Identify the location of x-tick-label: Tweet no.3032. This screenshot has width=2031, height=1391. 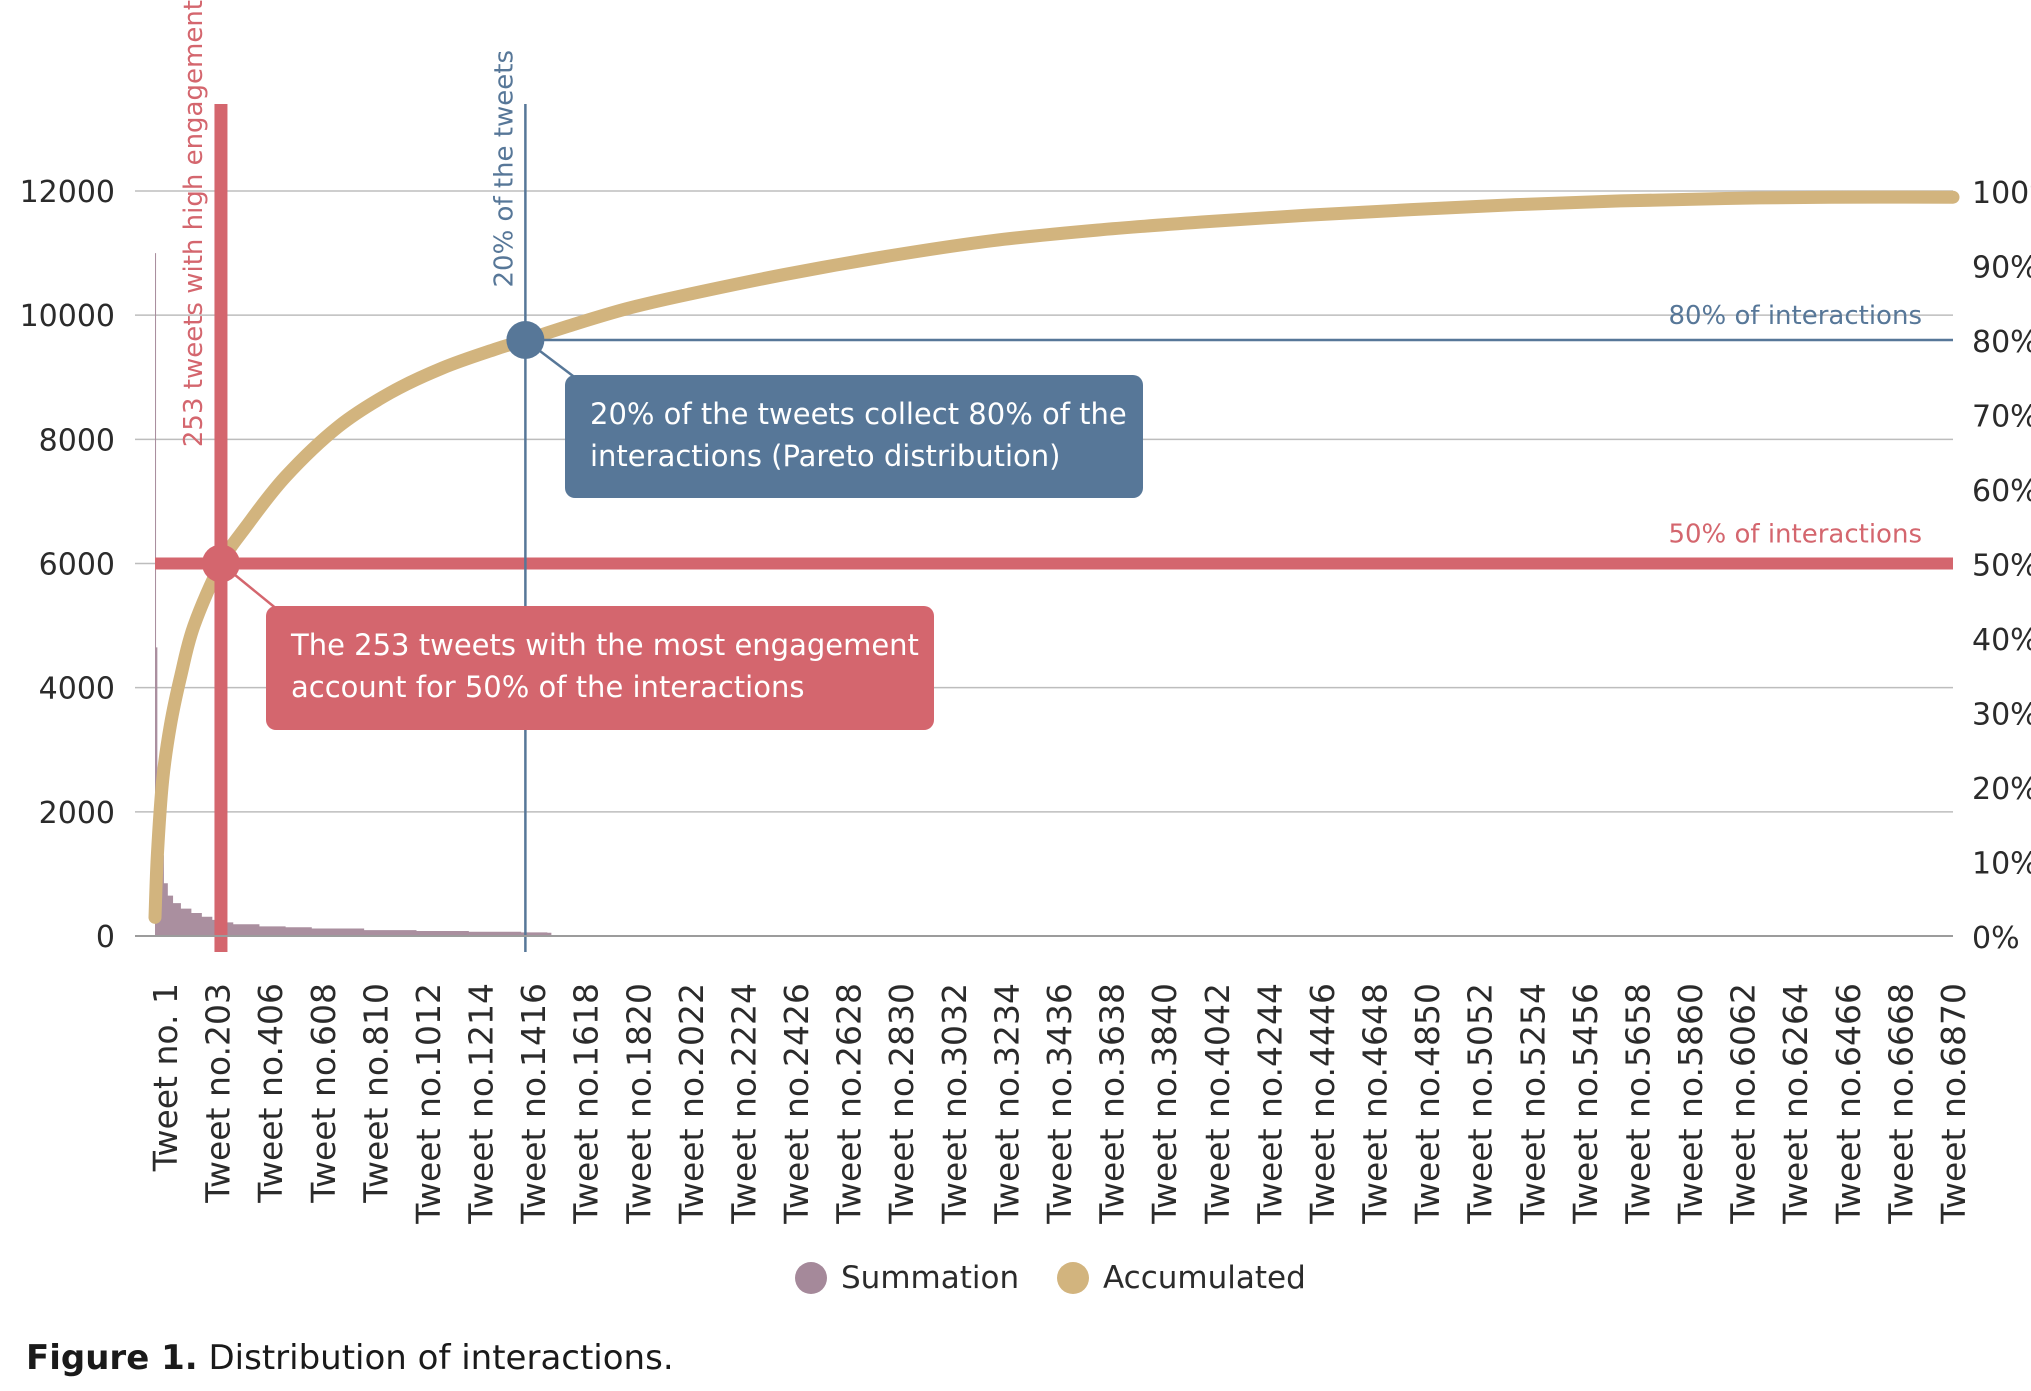
(954, 1104).